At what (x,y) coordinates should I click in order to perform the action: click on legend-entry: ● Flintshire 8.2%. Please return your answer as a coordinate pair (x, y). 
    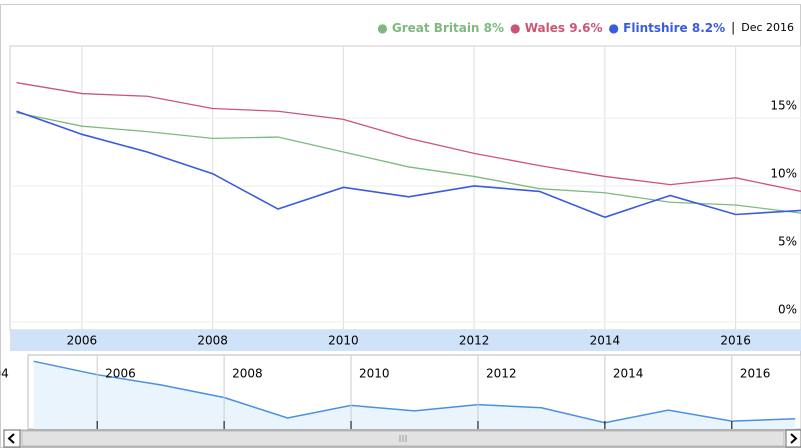
    Looking at the image, I should click on (666, 28).